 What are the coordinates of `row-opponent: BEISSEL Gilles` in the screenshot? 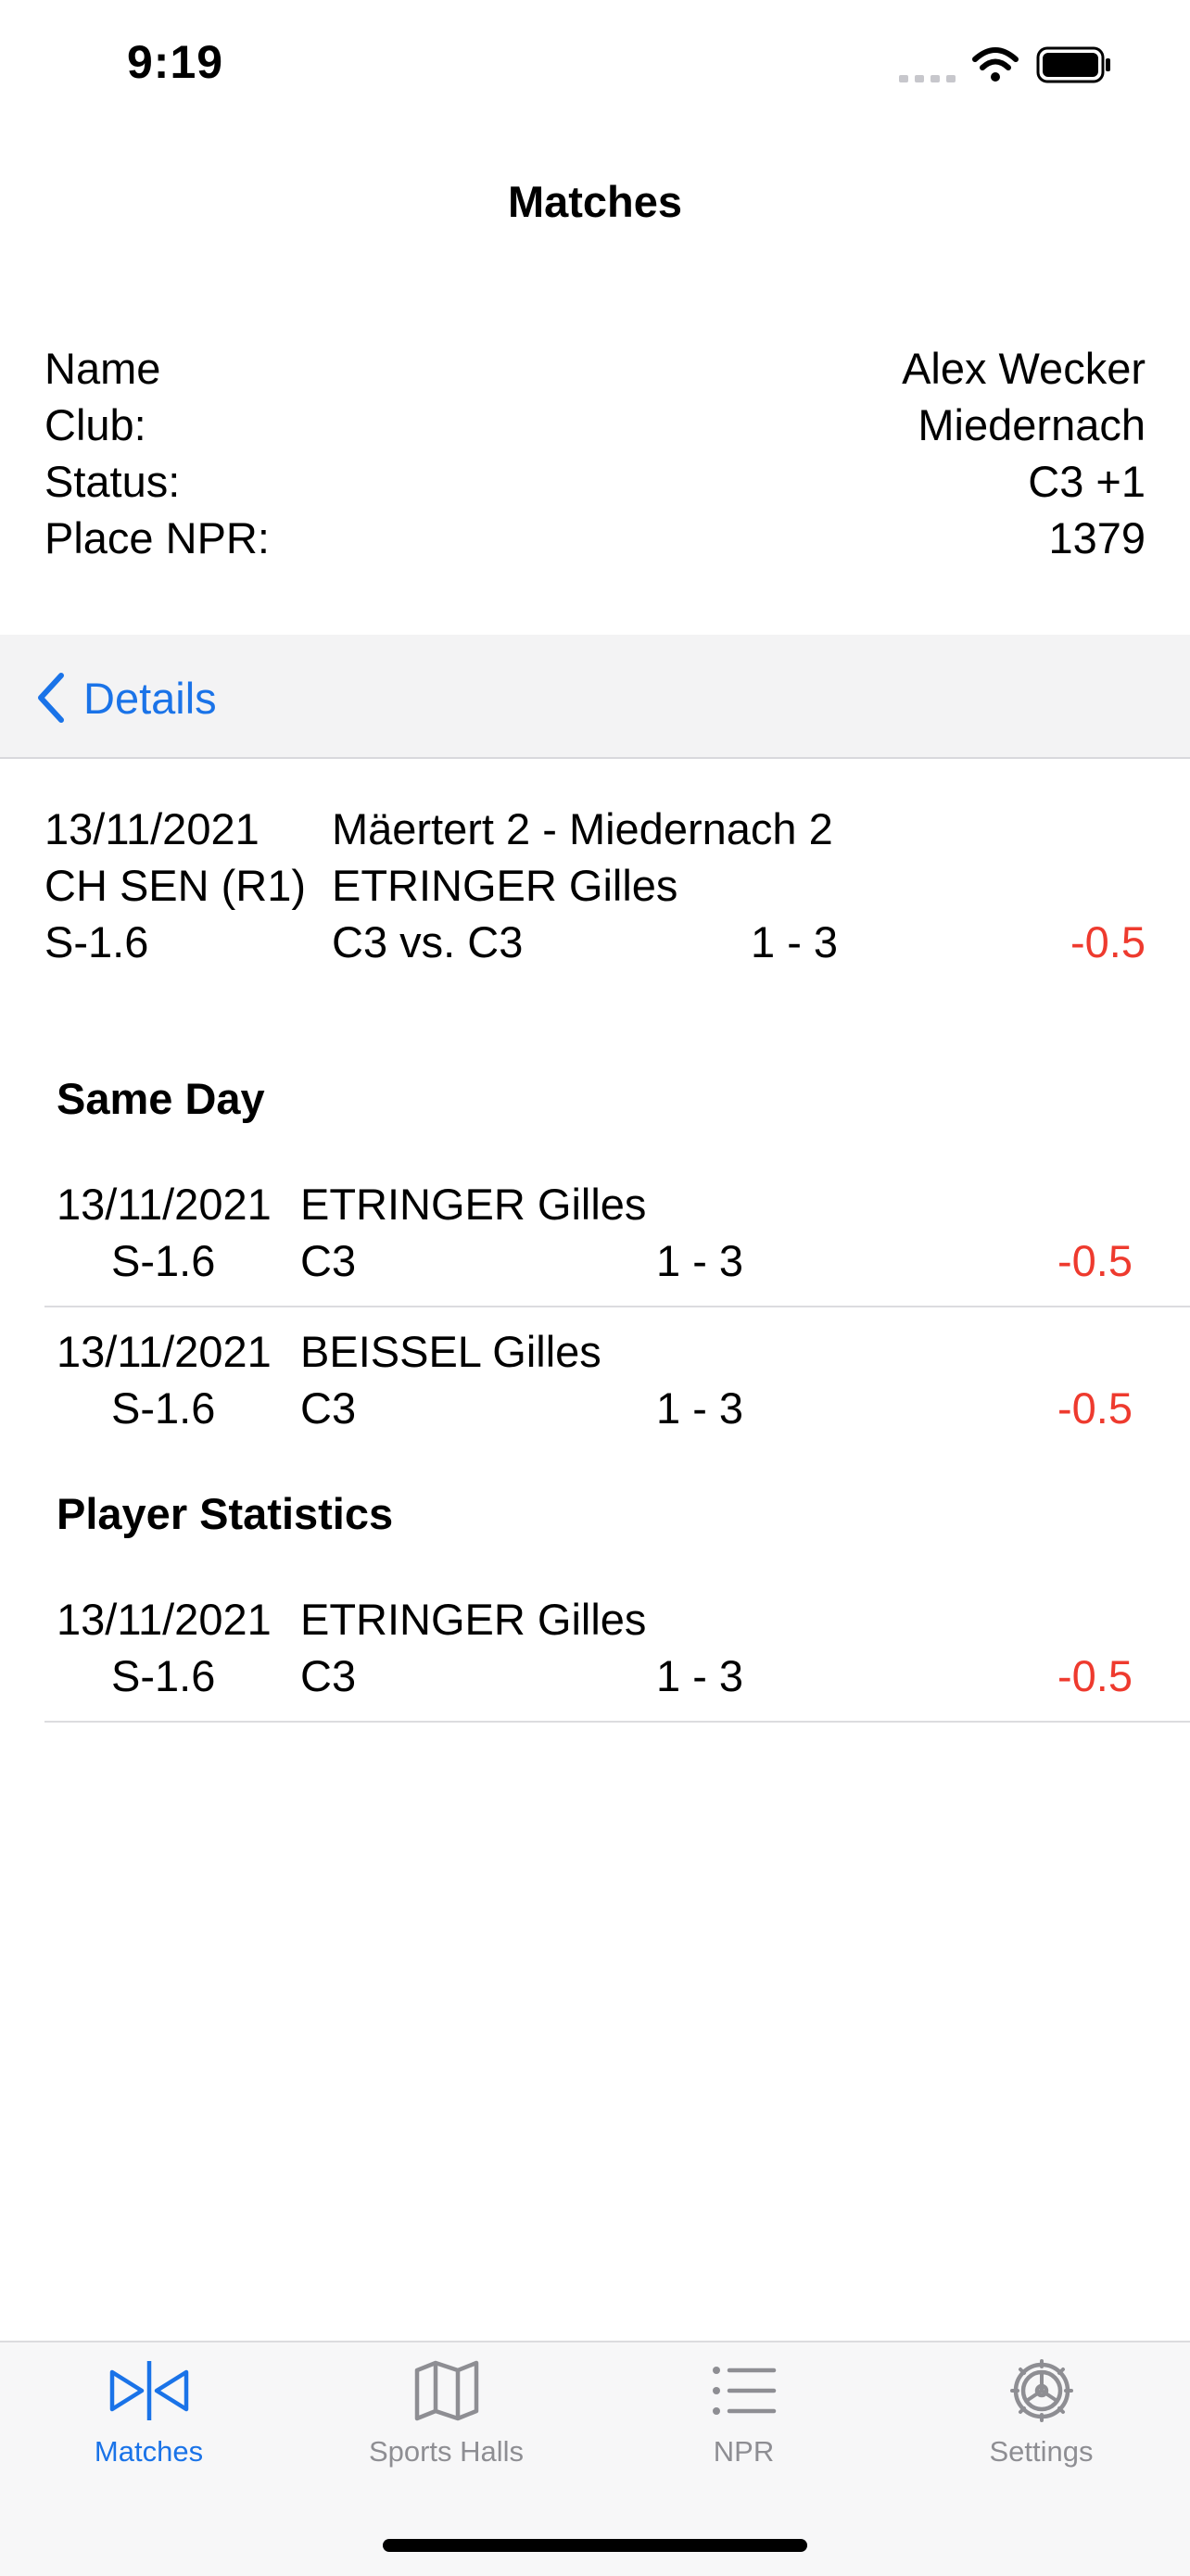 It's located at (450, 1351).